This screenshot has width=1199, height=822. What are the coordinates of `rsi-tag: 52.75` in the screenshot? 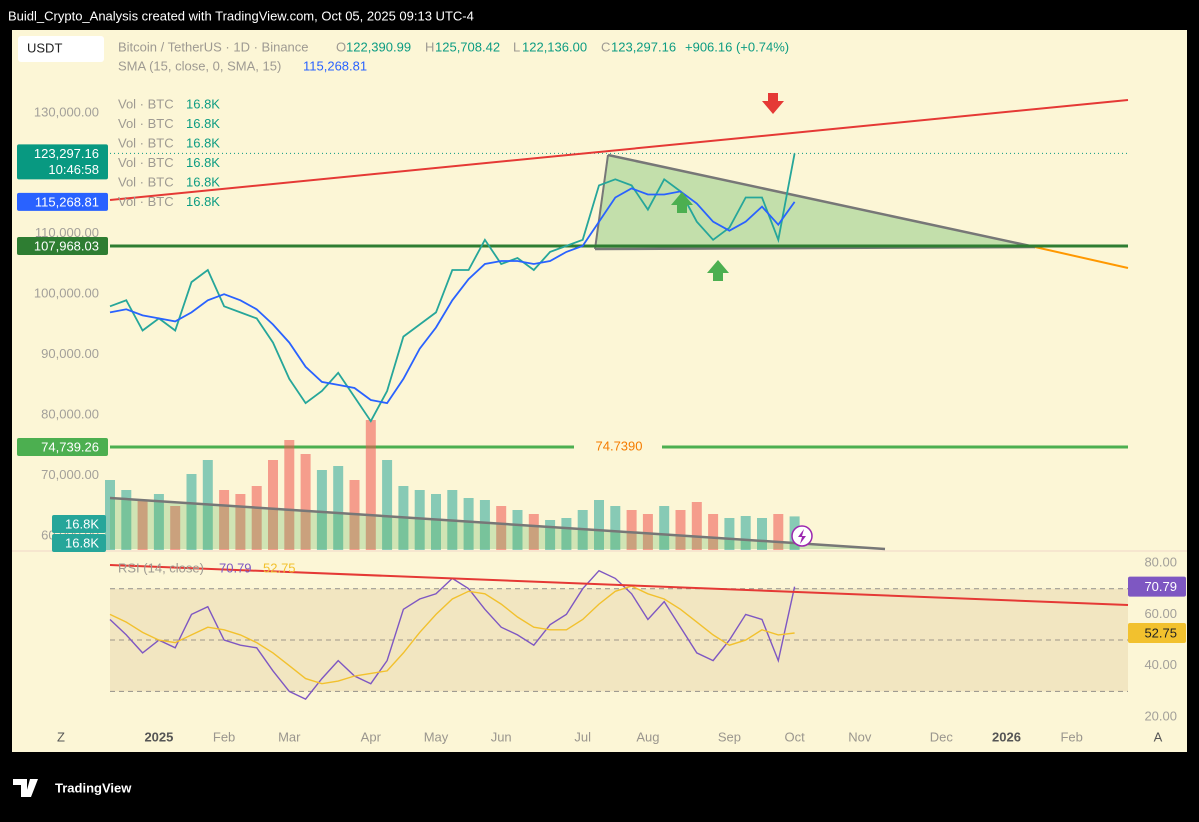 It's located at (1160, 632).